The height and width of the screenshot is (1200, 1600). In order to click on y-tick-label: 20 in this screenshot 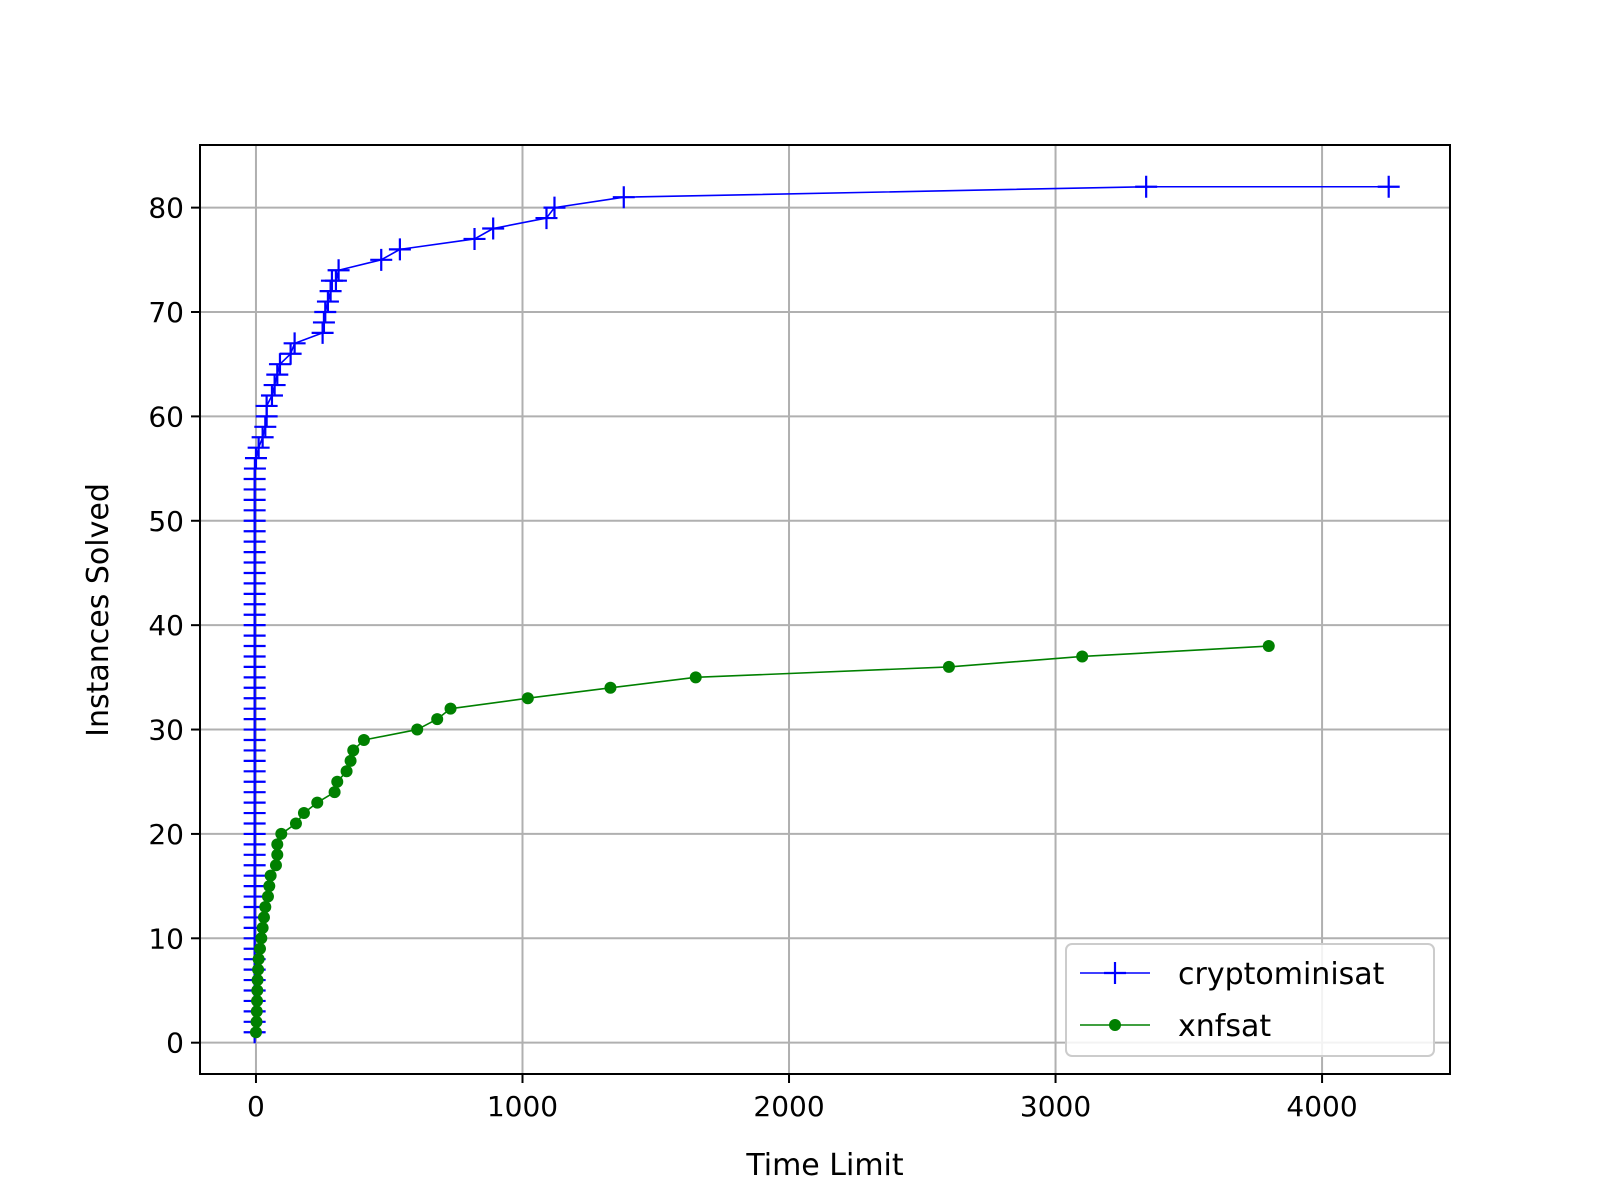, I will do `click(166, 834)`.